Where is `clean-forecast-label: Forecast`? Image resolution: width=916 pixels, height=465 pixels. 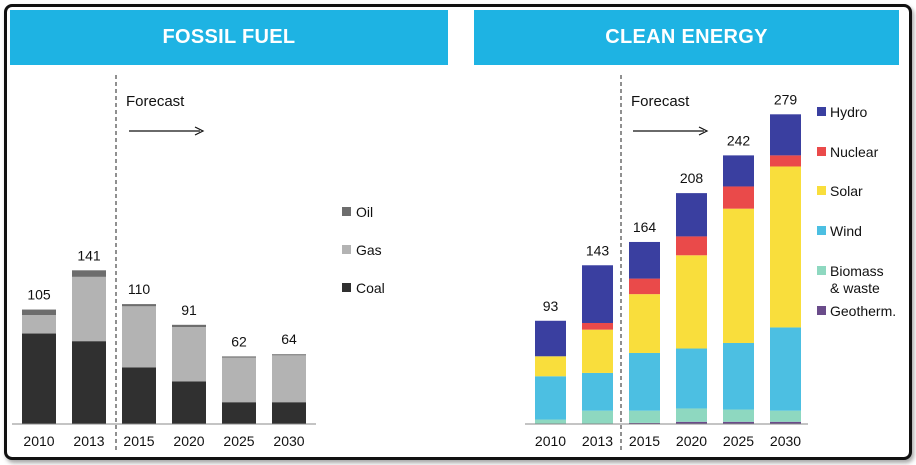
clean-forecast-label: Forecast is located at coordinates (660, 101).